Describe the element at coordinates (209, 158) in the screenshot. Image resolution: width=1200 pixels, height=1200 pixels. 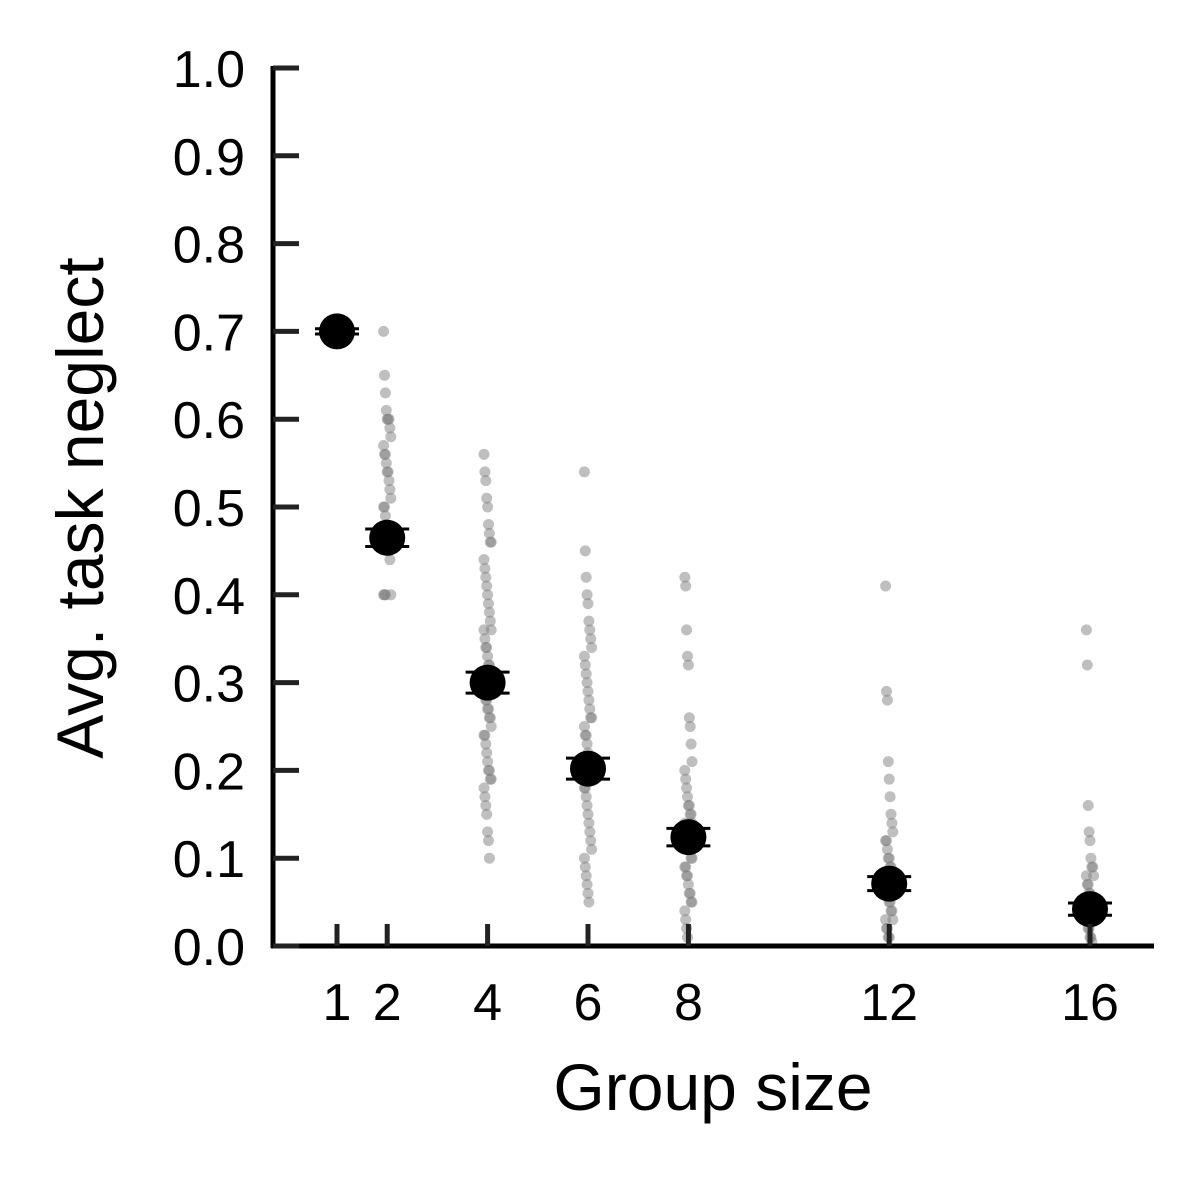
I see `y-tick-label: 0.9` at that location.